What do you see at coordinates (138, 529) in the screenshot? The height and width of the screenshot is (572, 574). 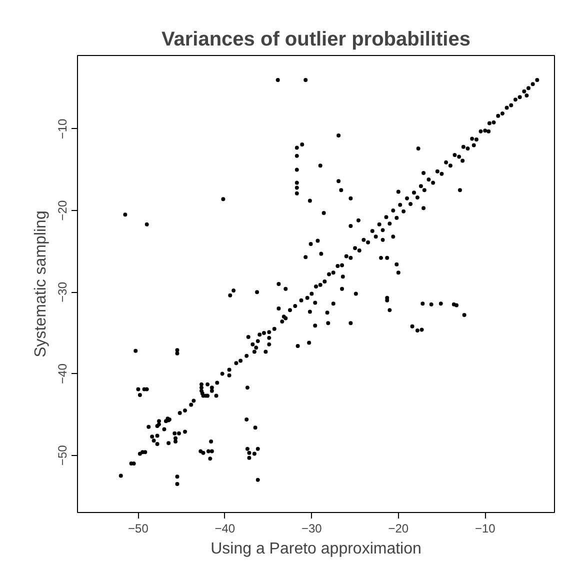 I see `x-tick-label: −50` at bounding box center [138, 529].